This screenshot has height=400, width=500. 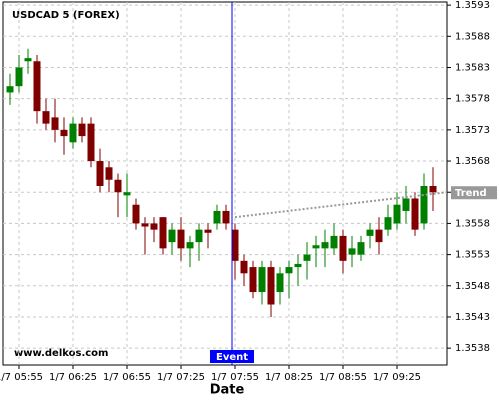 What do you see at coordinates (66, 15) in the screenshot?
I see `chart-title: USDCAD 5 (FOREX)` at bounding box center [66, 15].